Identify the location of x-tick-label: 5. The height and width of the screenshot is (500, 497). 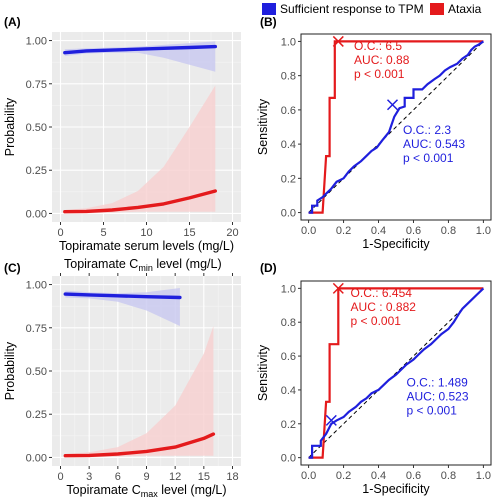
(103, 233).